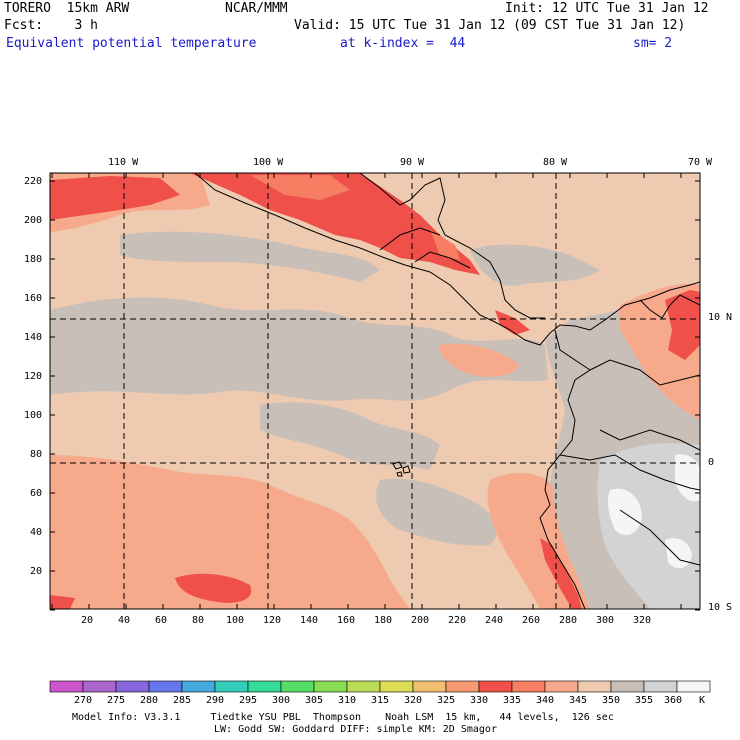  I want to click on red-costa-rica, so click(512, 322).